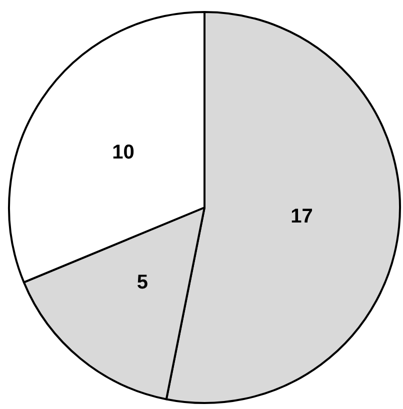 This screenshot has width=403, height=409. I want to click on data-label: 17, so click(301, 217).